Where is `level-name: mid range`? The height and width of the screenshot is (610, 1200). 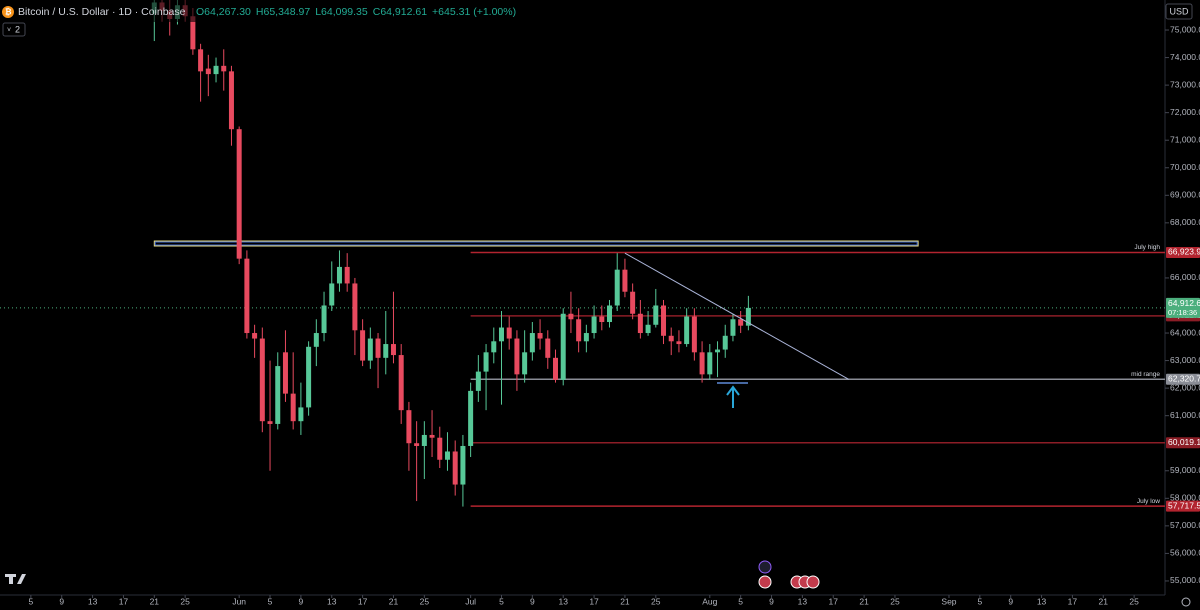
level-name: mid range is located at coordinates (1145, 374).